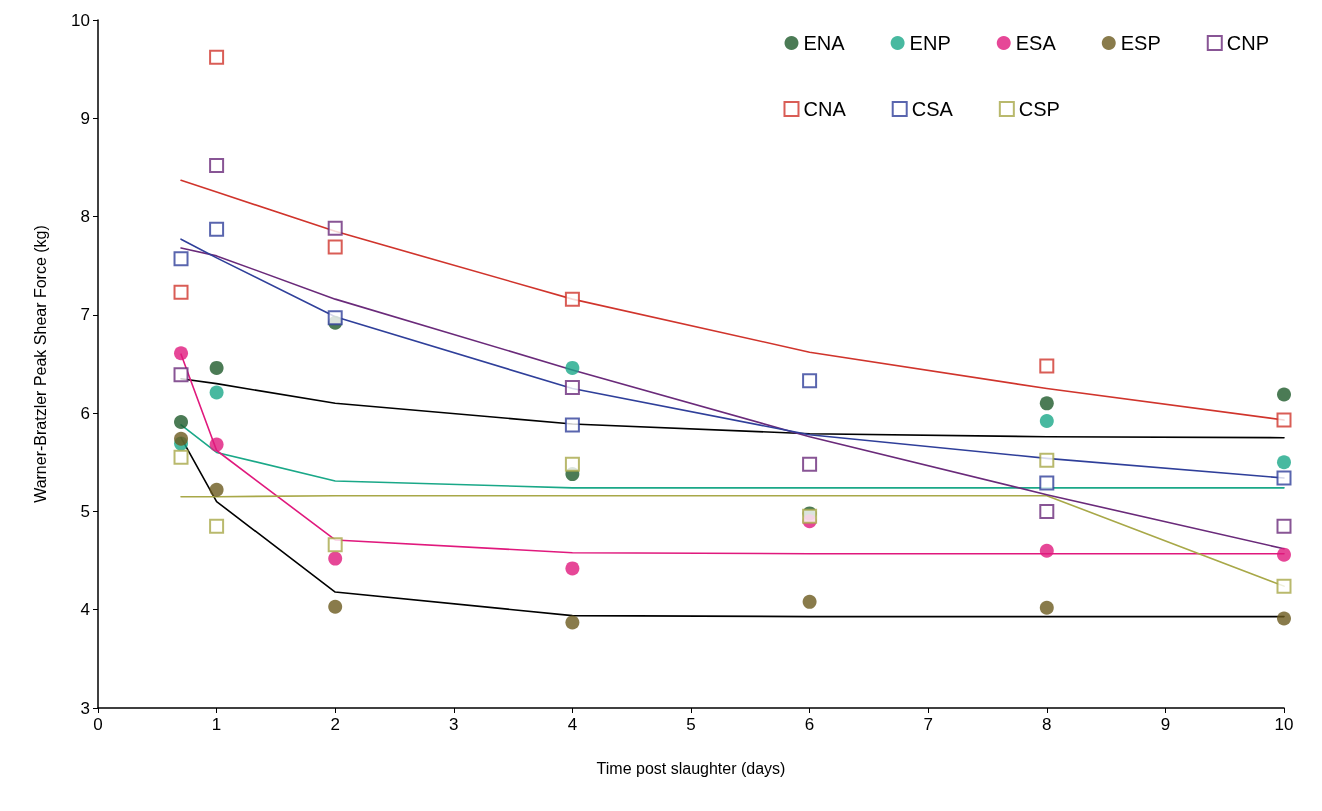 This screenshot has width=1322, height=811. What do you see at coordinates (85, 708) in the screenshot?
I see `y-tick-label: 3` at bounding box center [85, 708].